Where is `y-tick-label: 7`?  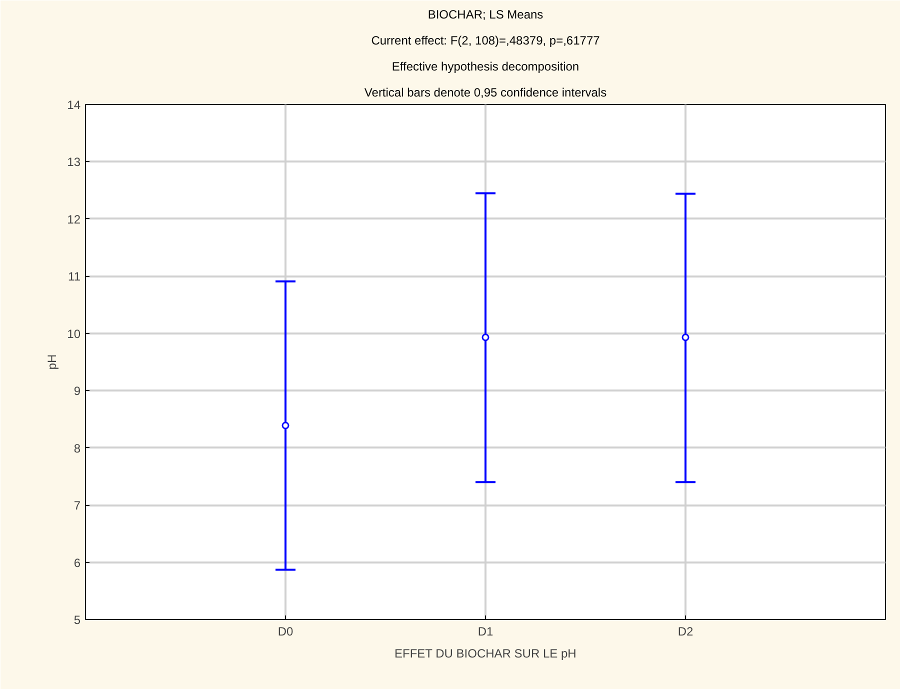
y-tick-label: 7 is located at coordinates (77, 505).